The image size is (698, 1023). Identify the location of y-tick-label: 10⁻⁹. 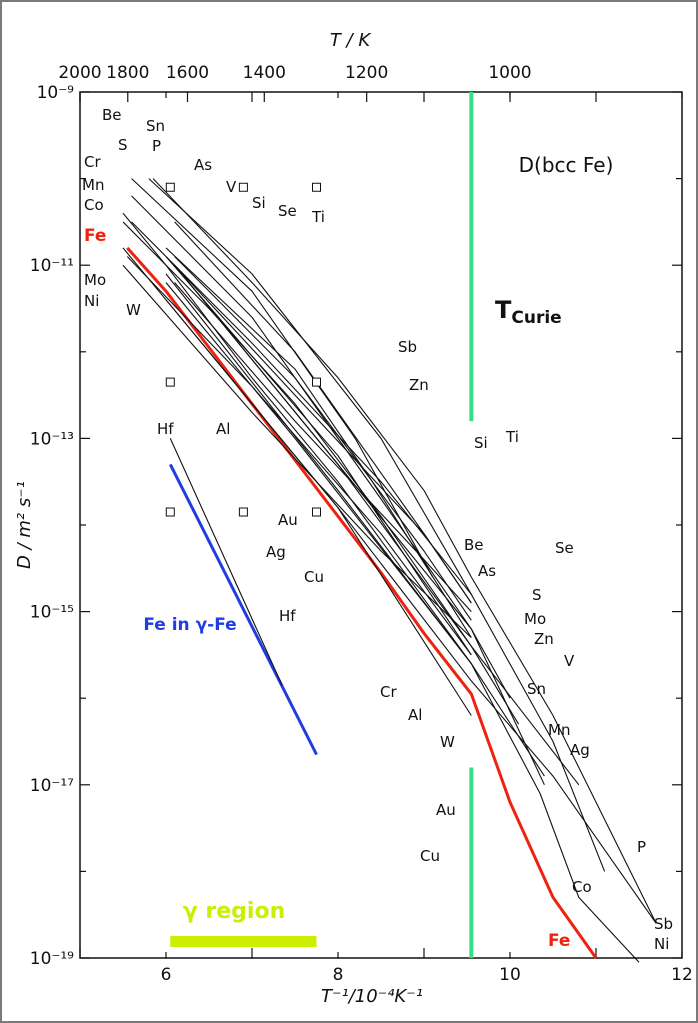
(56, 93).